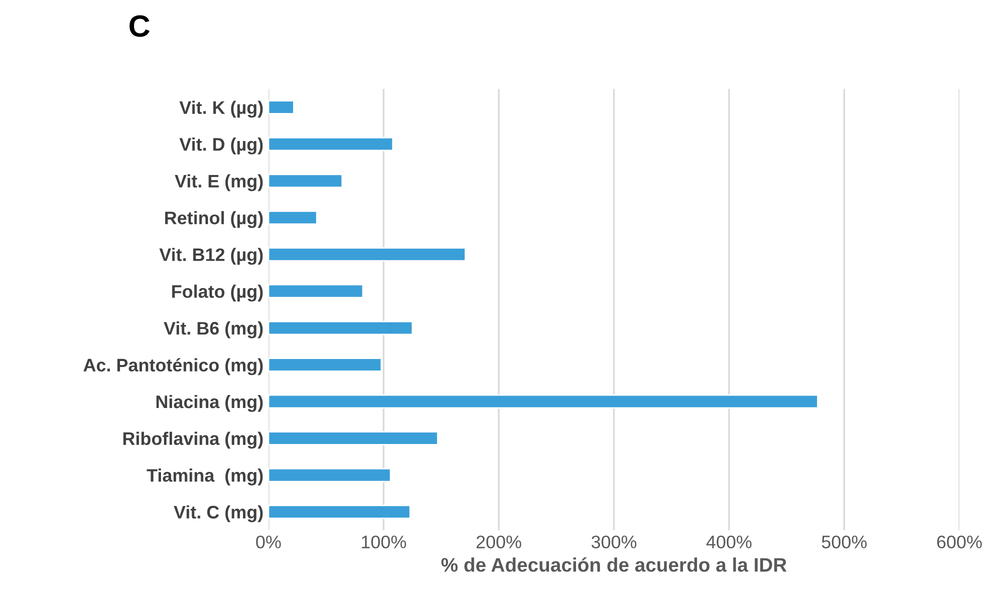 The width and height of the screenshot is (987, 613). What do you see at coordinates (173, 367) in the screenshot?
I see `y-tick-label: Ac. Pantoténico (mg)` at bounding box center [173, 367].